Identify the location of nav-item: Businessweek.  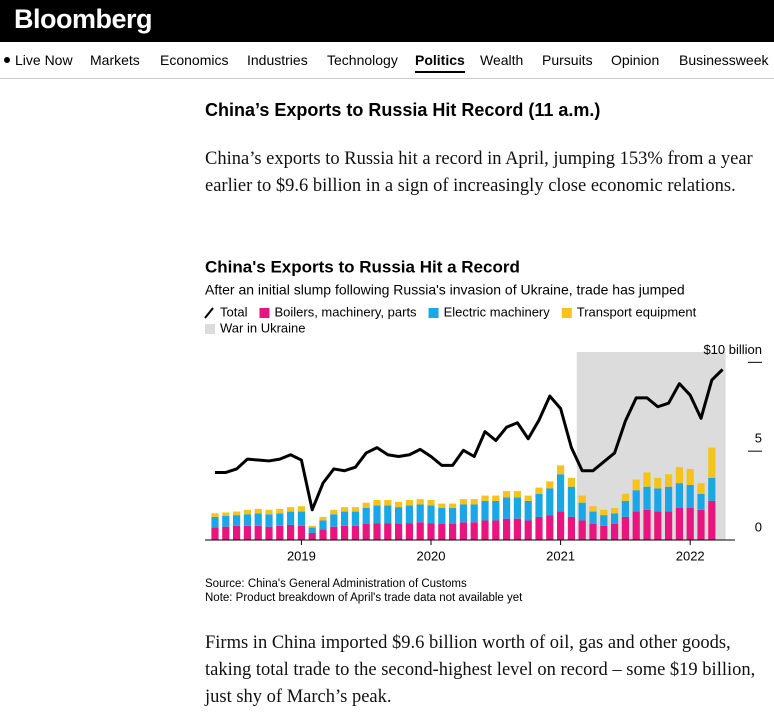
(724, 60).